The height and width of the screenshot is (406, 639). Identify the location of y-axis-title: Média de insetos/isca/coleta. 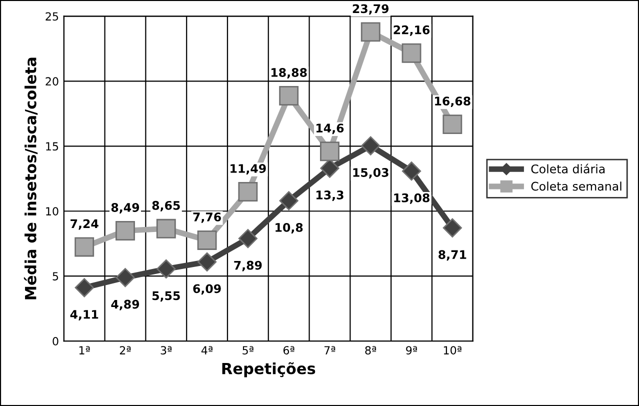
(31, 179).